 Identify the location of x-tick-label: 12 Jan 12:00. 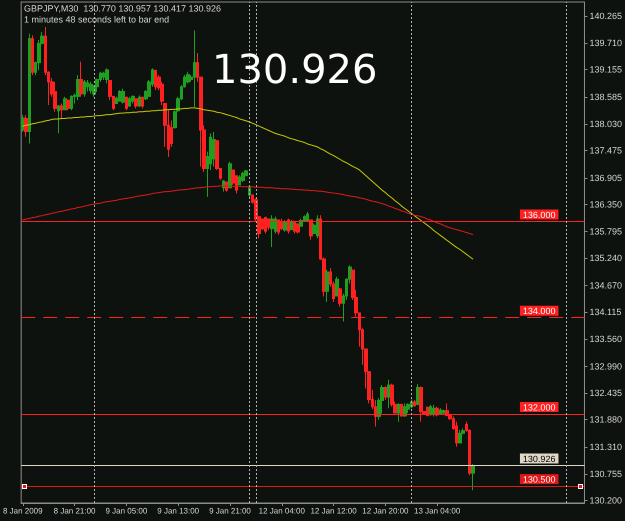
(334, 511).